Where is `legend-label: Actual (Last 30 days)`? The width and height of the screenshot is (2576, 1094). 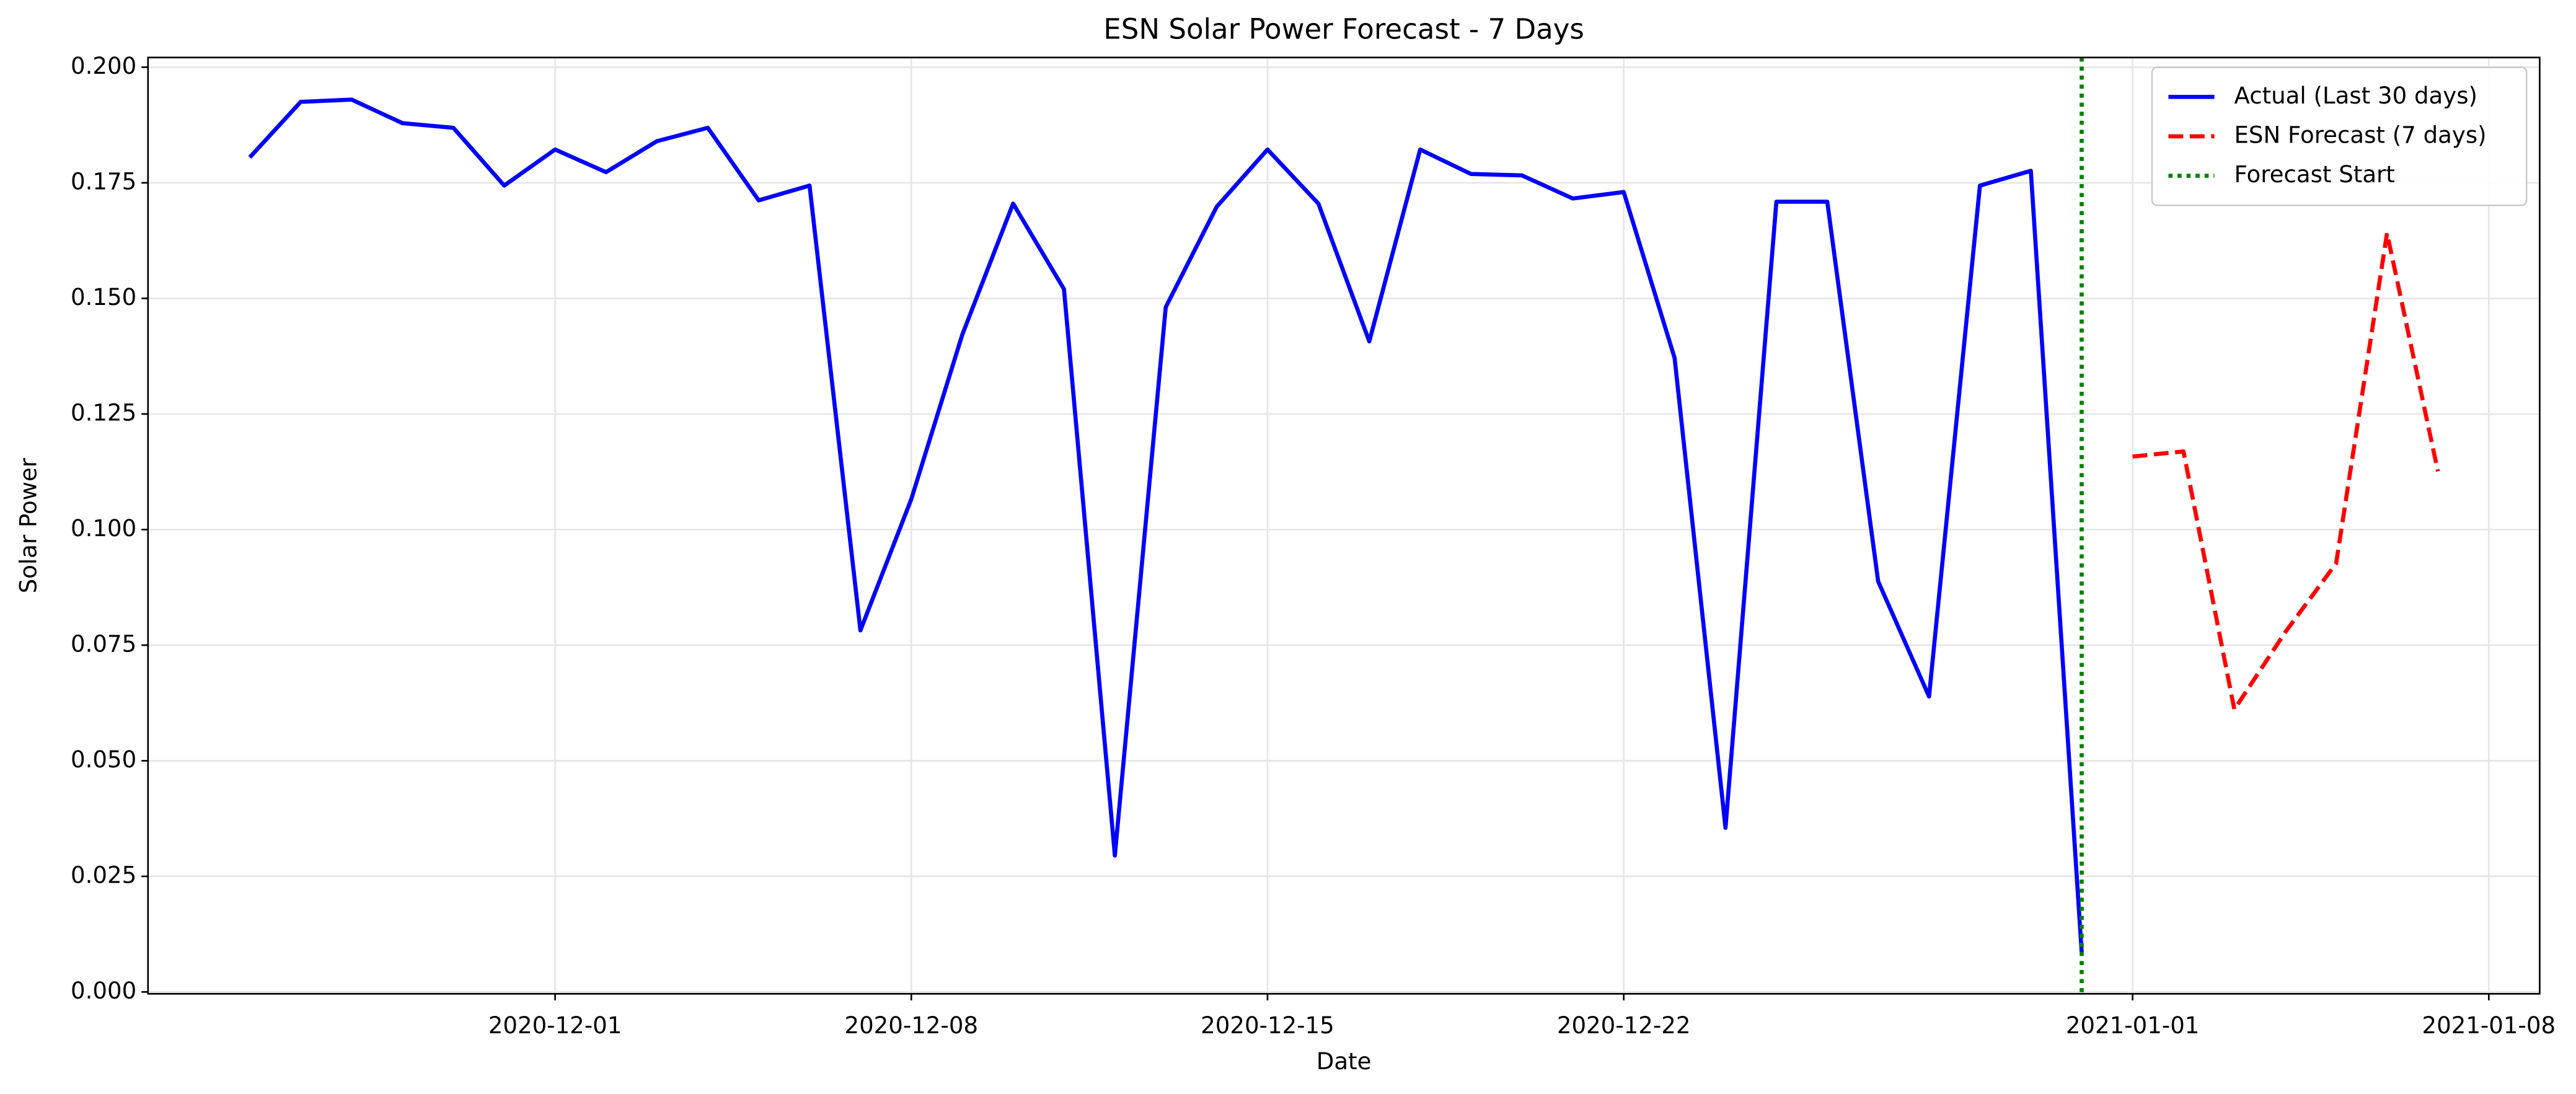 legend-label: Actual (Last 30 days) is located at coordinates (2355, 95).